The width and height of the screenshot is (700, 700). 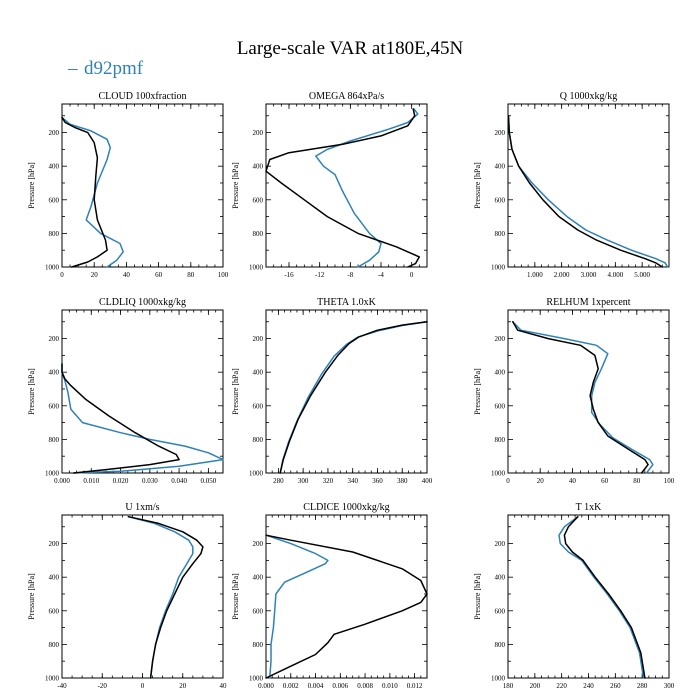 I want to click on x-tick-label: 5.000, so click(x=642, y=275).